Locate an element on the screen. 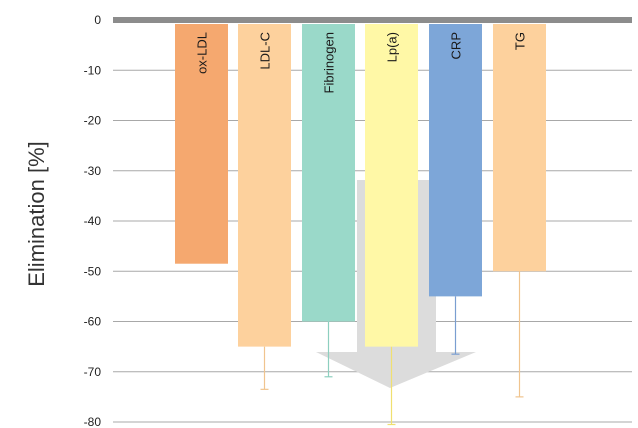 The width and height of the screenshot is (638, 428). bar-label: TG is located at coordinates (520, 41).